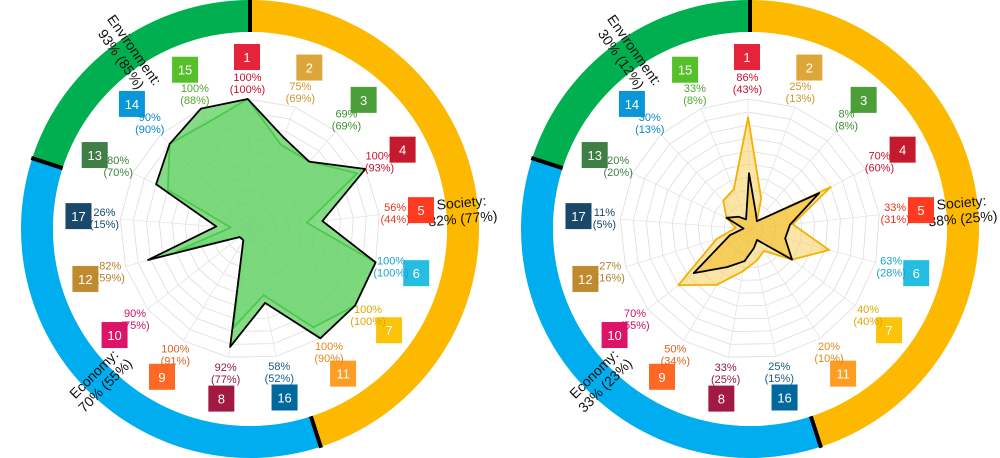  I want to click on sdg-1-value-label: 100% (100%), so click(247, 84).